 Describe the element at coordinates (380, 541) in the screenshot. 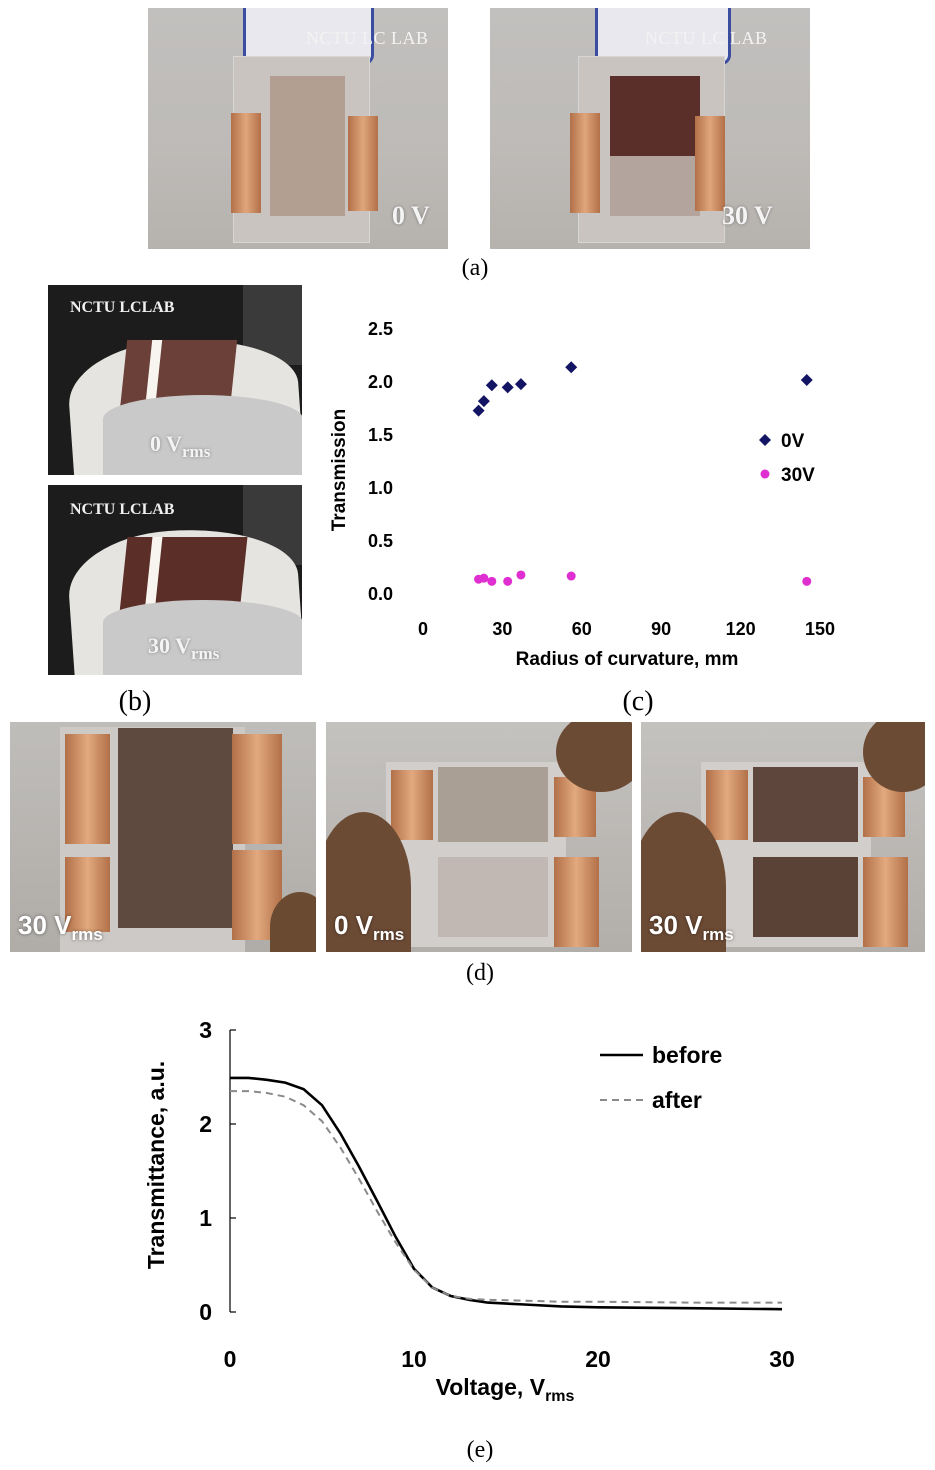

I see `y-tick-label: 0.5` at that location.